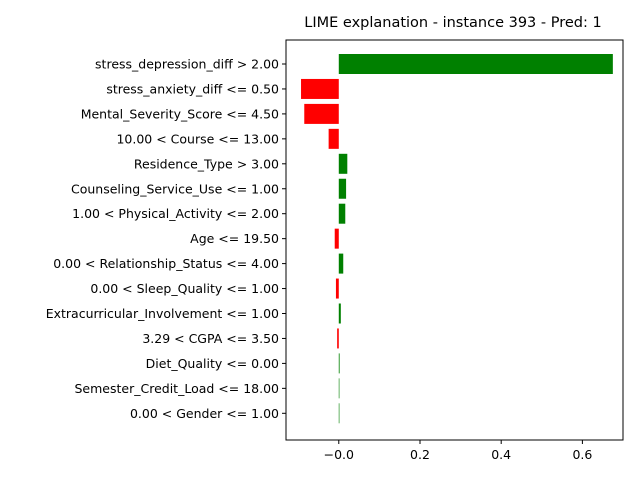 Image resolution: width=640 pixels, height=485 pixels. What do you see at coordinates (458, 451) in the screenshot?
I see `x-axis-ticks: −0.0 0.2 0.4 0.6` at bounding box center [458, 451].